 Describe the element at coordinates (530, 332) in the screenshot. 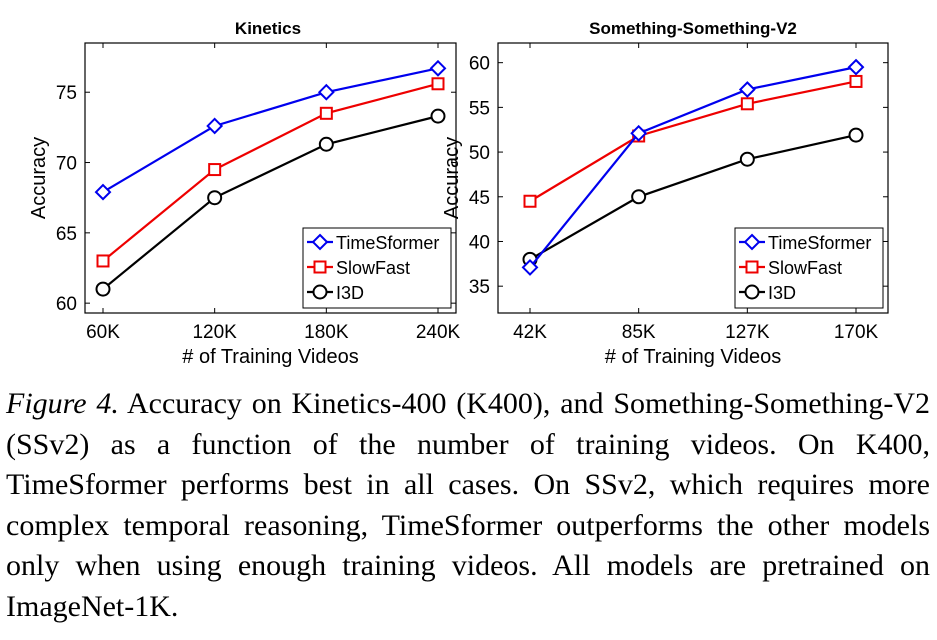

I see `x-tick-label: 42K` at that location.